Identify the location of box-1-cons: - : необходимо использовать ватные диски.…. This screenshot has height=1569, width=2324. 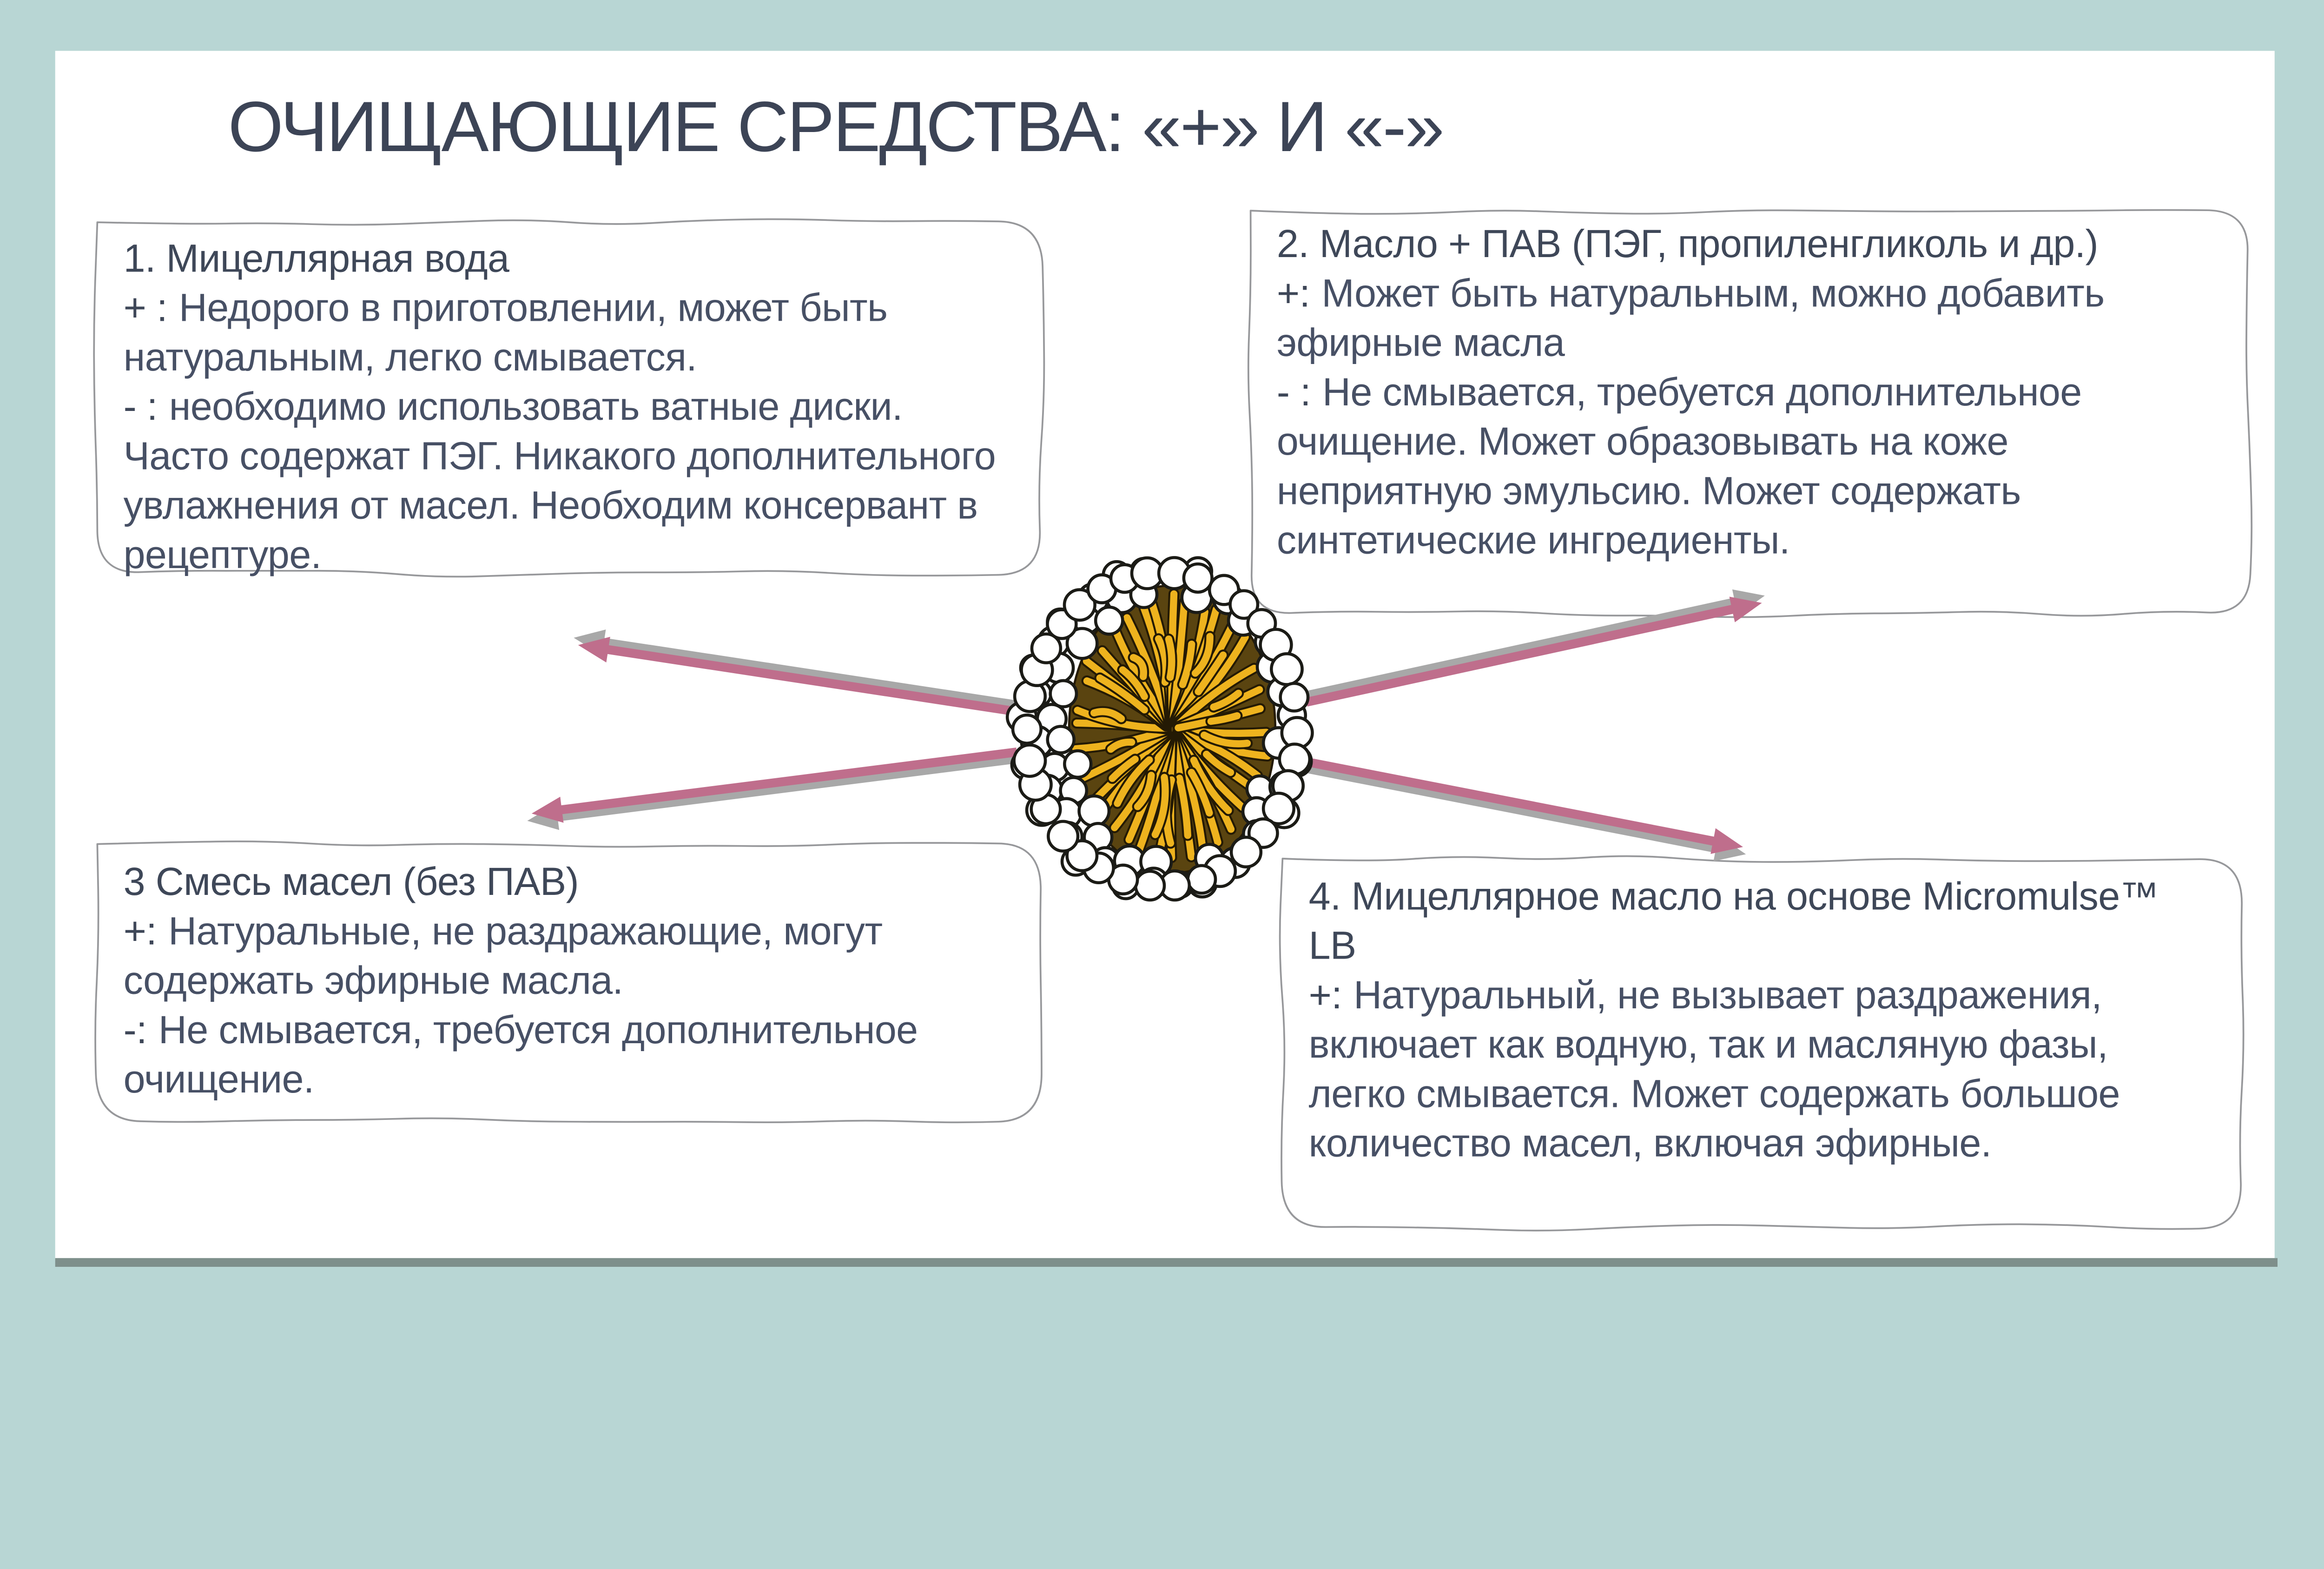
(568, 481).